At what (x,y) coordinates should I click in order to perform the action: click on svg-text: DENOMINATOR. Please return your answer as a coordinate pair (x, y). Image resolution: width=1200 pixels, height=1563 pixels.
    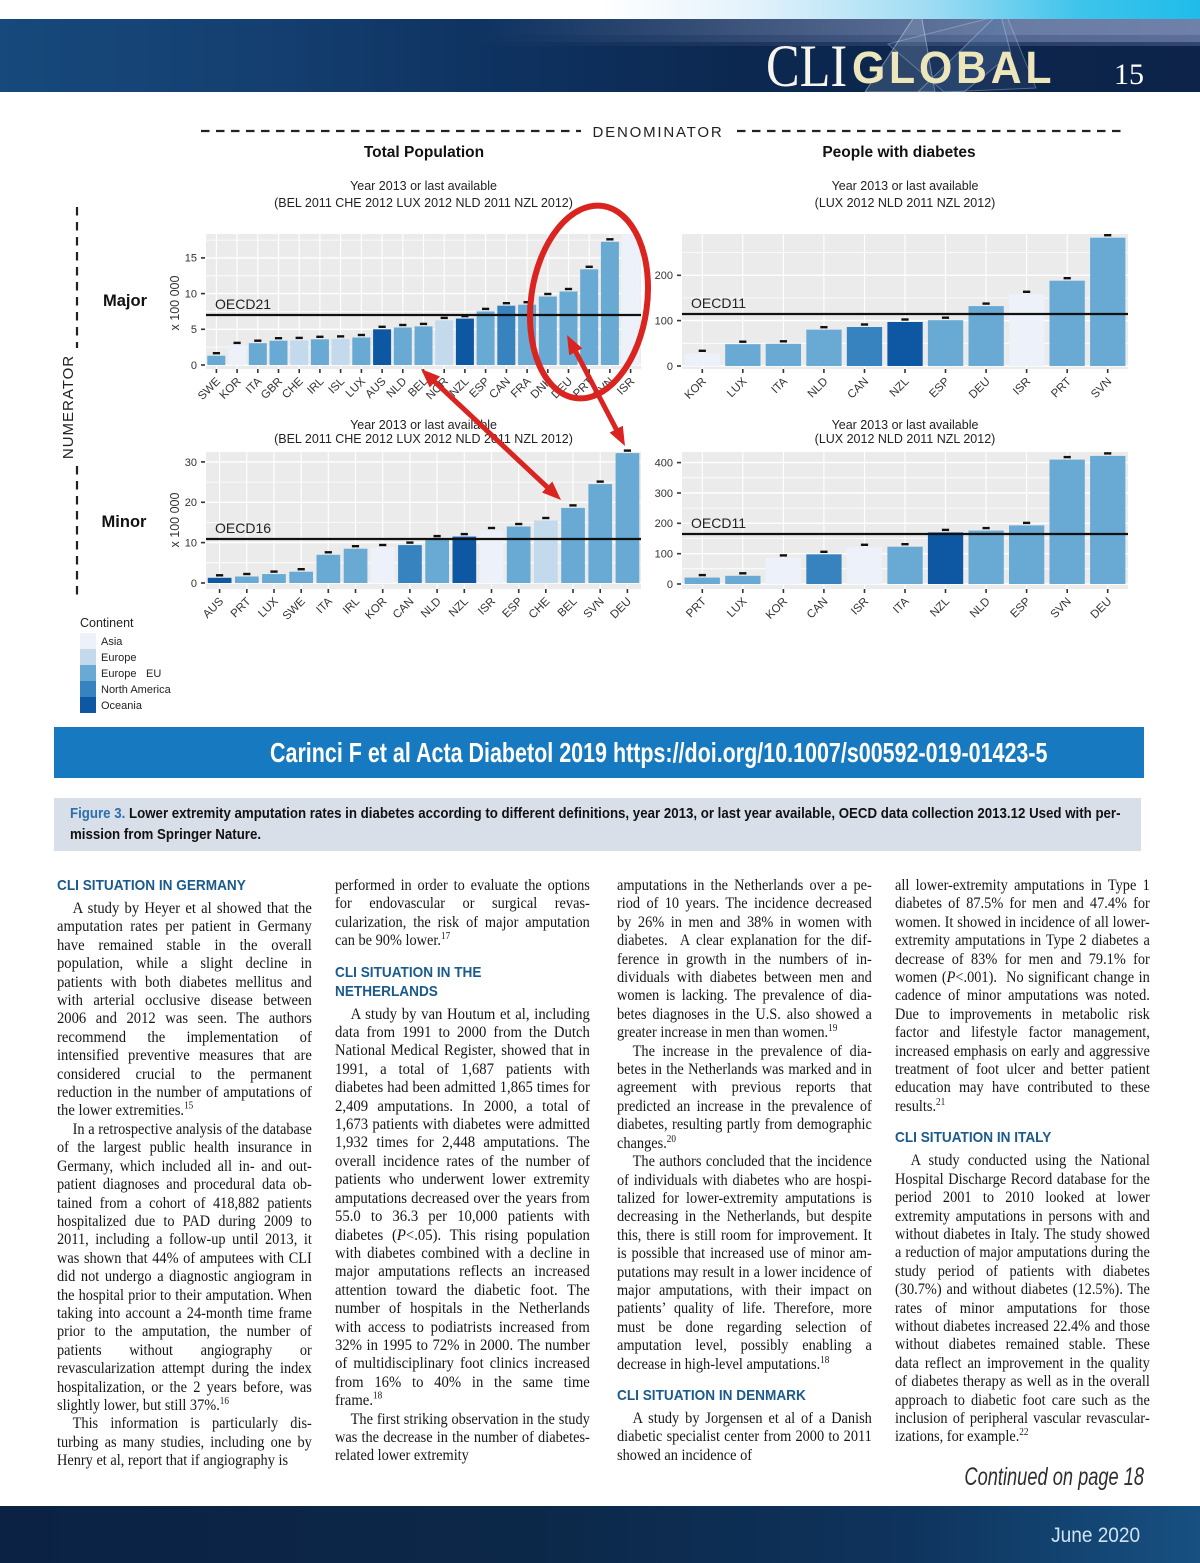
    Looking at the image, I should click on (658, 132).